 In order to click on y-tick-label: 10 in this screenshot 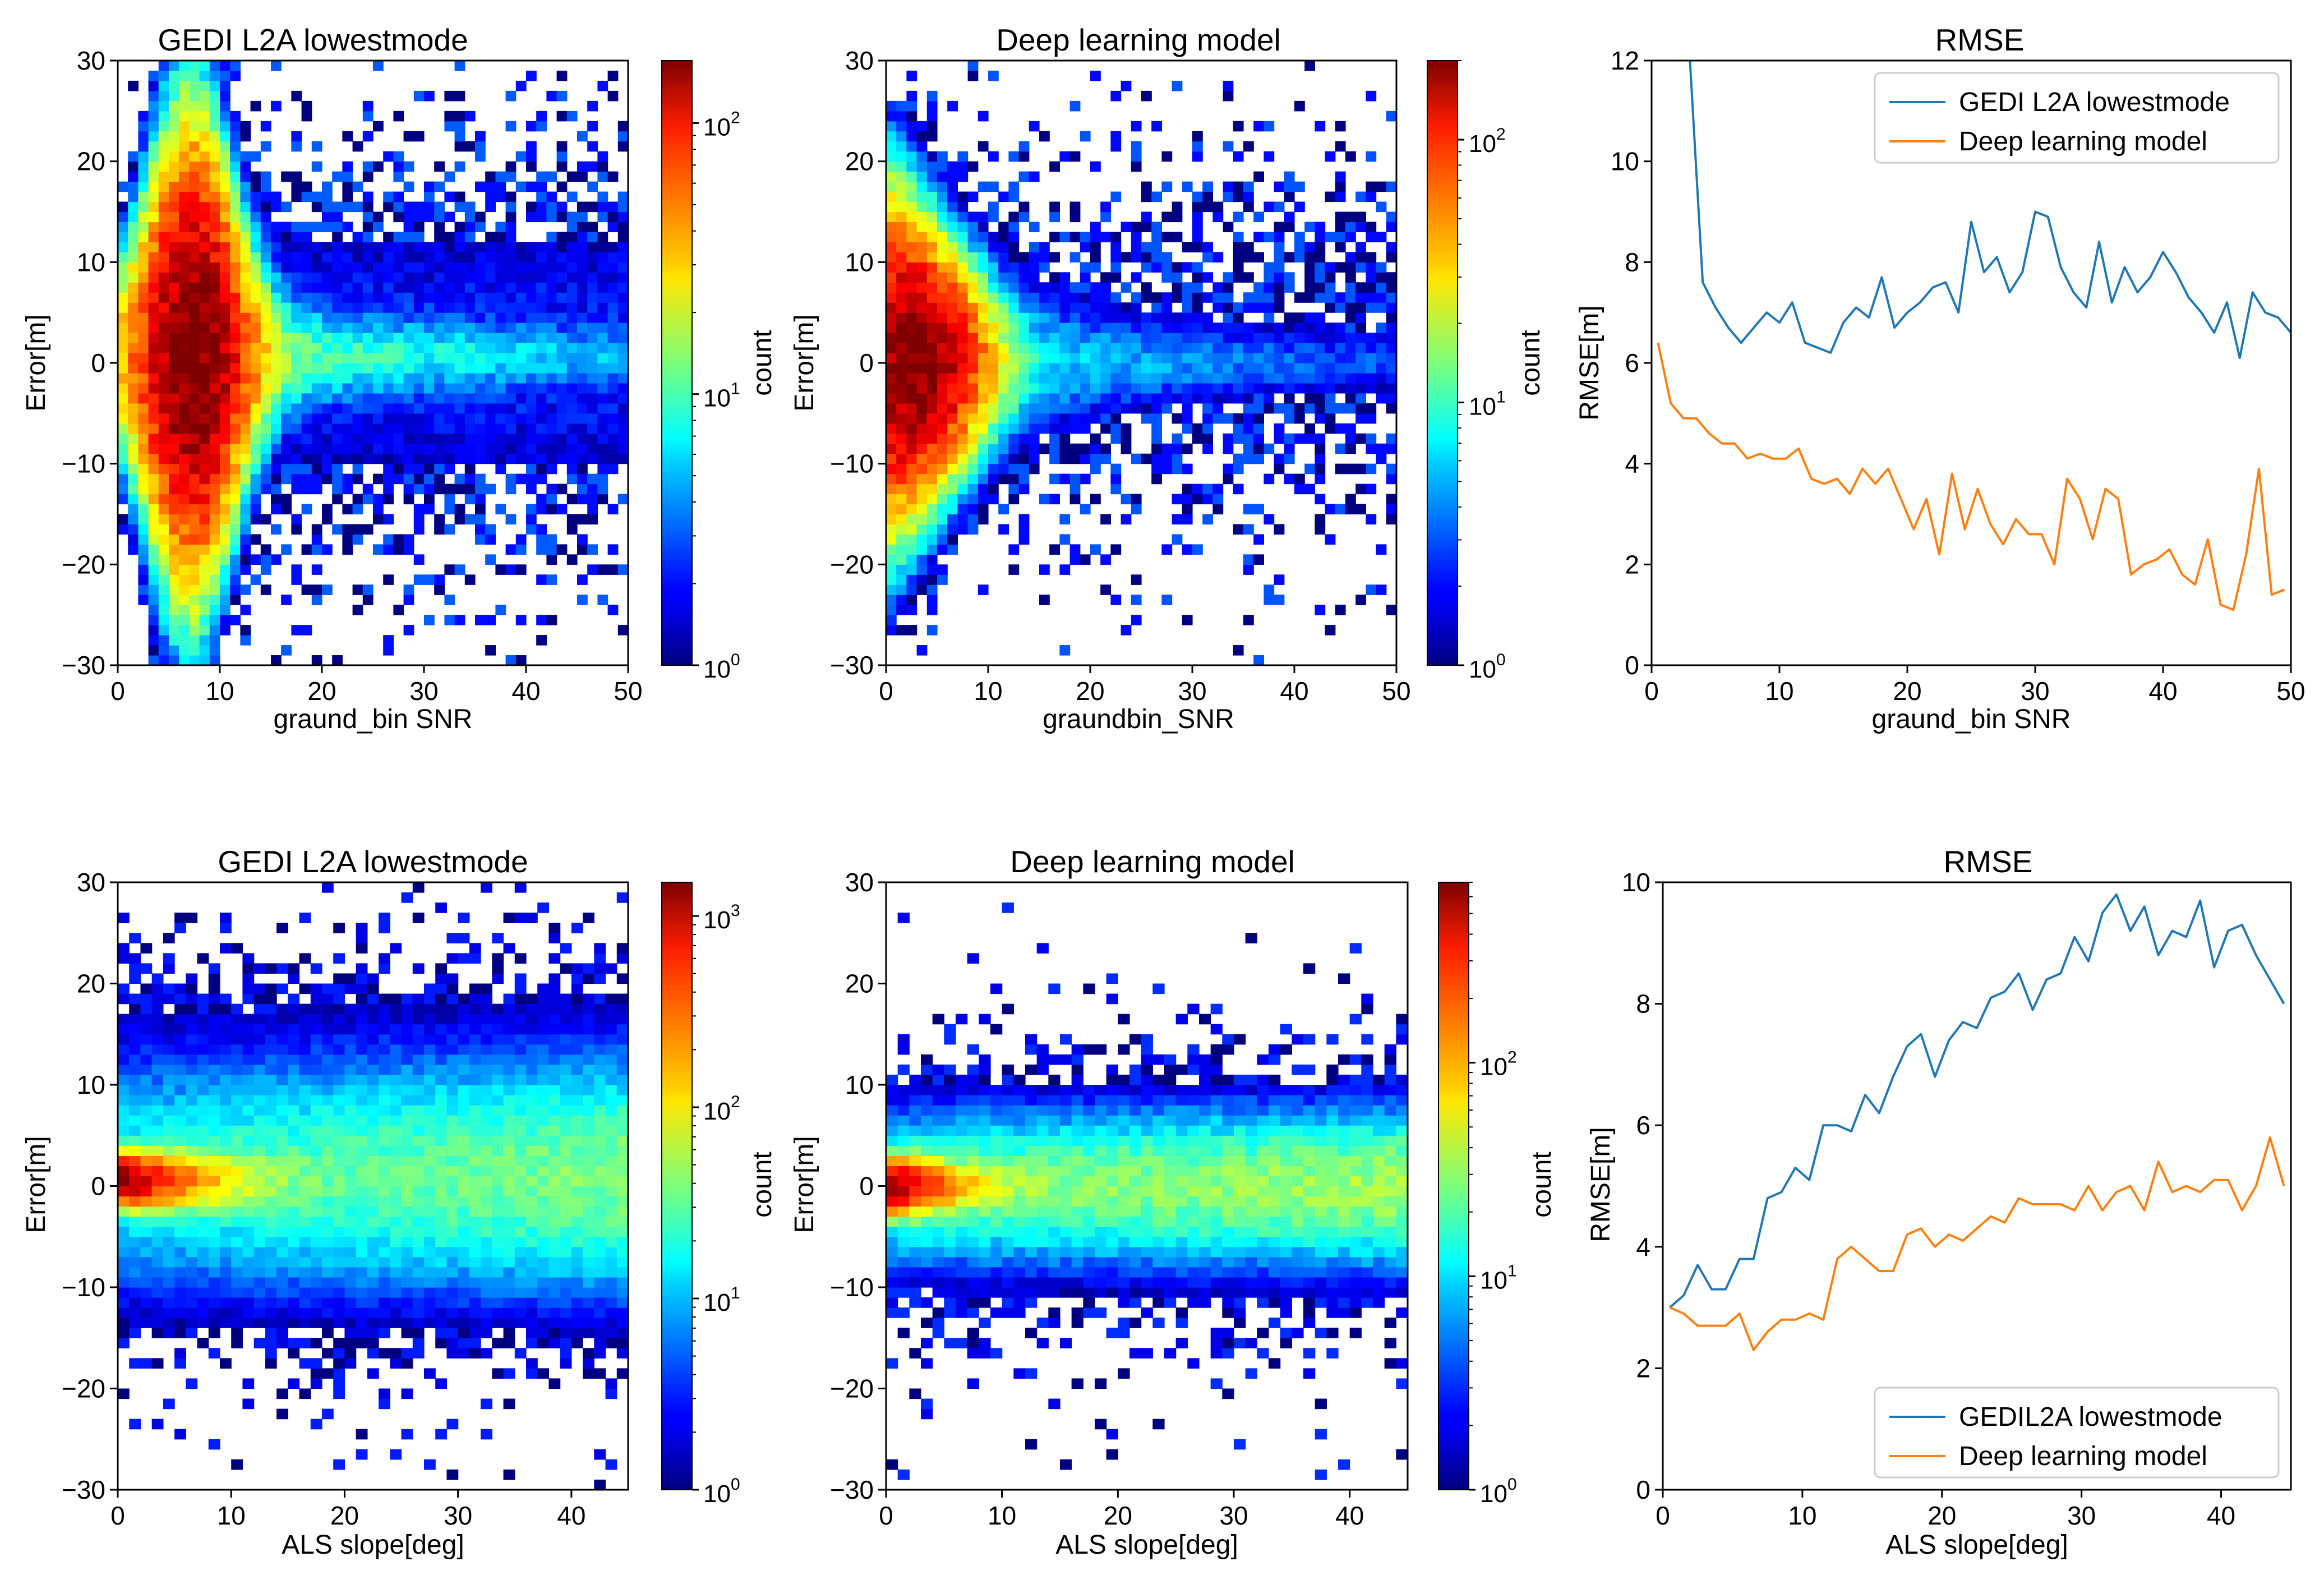, I will do `click(860, 262)`.